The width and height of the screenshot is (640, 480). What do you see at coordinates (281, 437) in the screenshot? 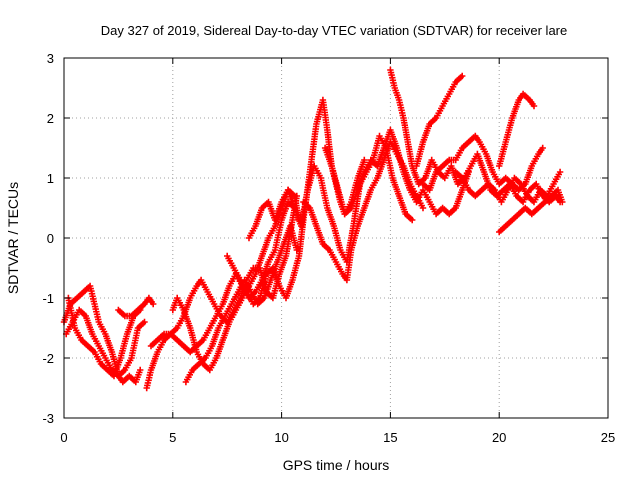
I see `x-tick-label: 10` at bounding box center [281, 437].